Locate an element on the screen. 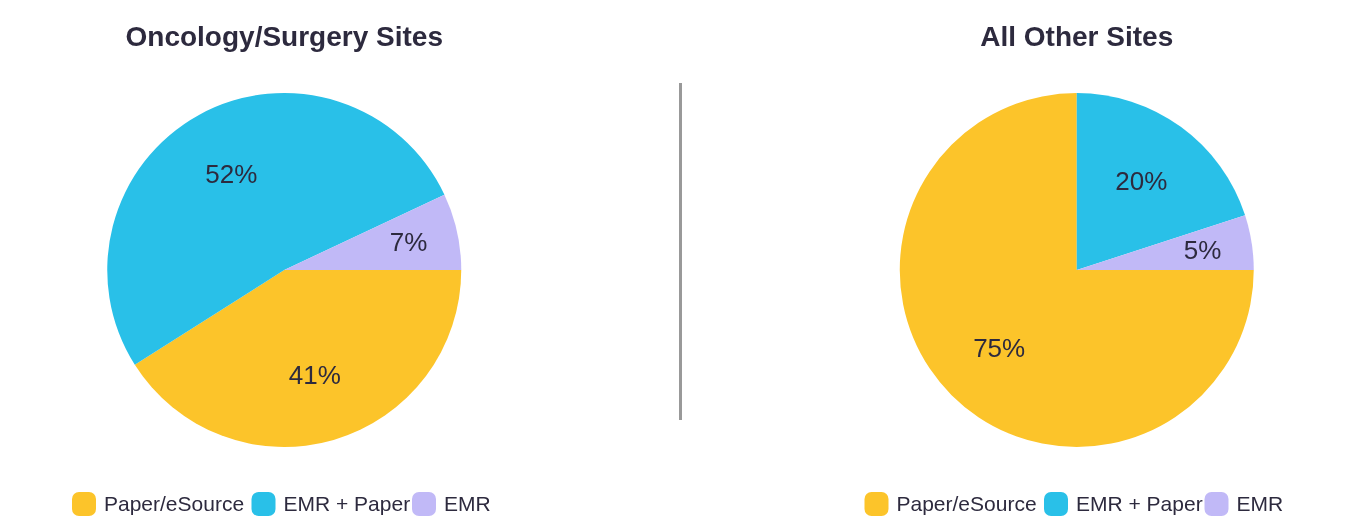 Image resolution: width=1361 pixels, height=529 pixels. chart-title: All Other Sites is located at coordinates (1077, 36).